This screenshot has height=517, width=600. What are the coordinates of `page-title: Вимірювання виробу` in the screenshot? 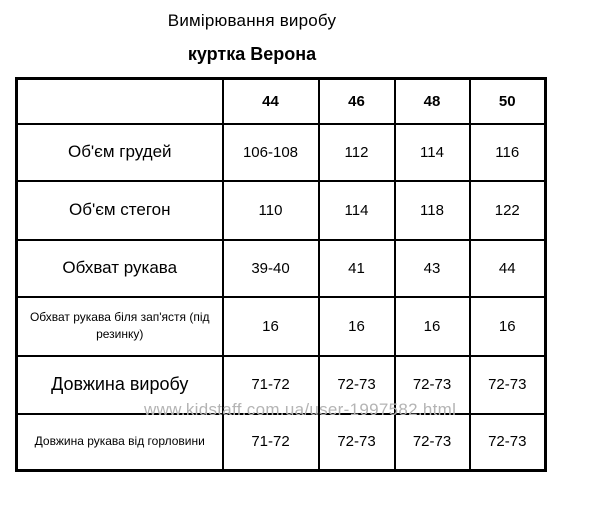 It's located at (252, 20).